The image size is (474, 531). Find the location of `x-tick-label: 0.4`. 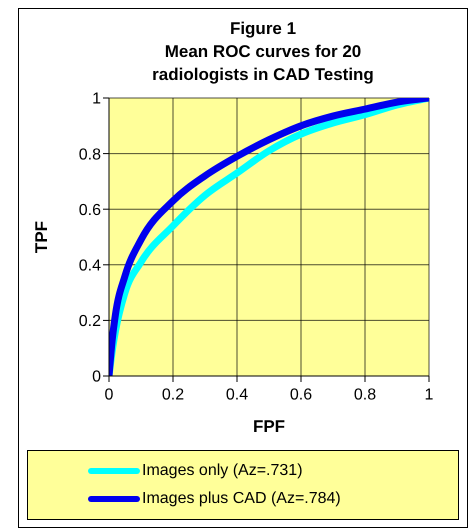

x-tick-label: 0.4 is located at coordinates (237, 395).